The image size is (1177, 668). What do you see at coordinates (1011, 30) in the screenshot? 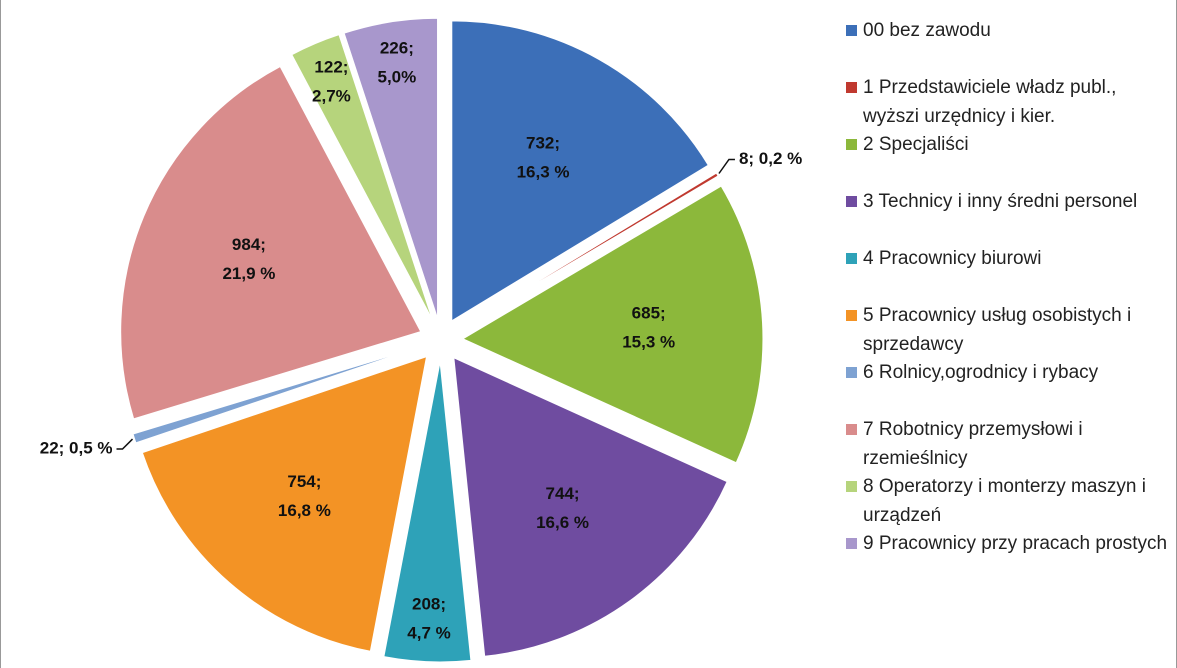
I see `legend-entry: 00 bez zawodu` at bounding box center [1011, 30].